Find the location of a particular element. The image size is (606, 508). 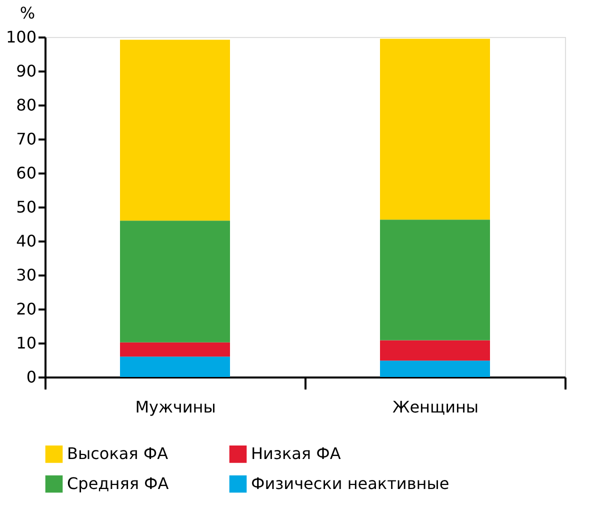

legend-label: Высокая ФА is located at coordinates (117, 454).